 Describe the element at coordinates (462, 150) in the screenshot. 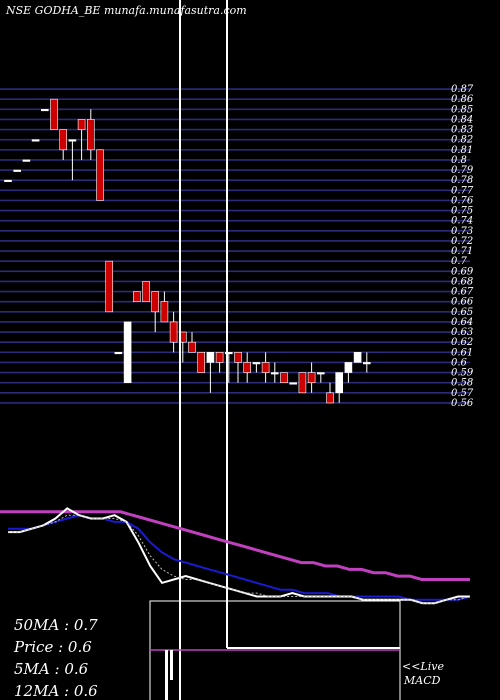

I see `tick-label: 0.81` at that location.